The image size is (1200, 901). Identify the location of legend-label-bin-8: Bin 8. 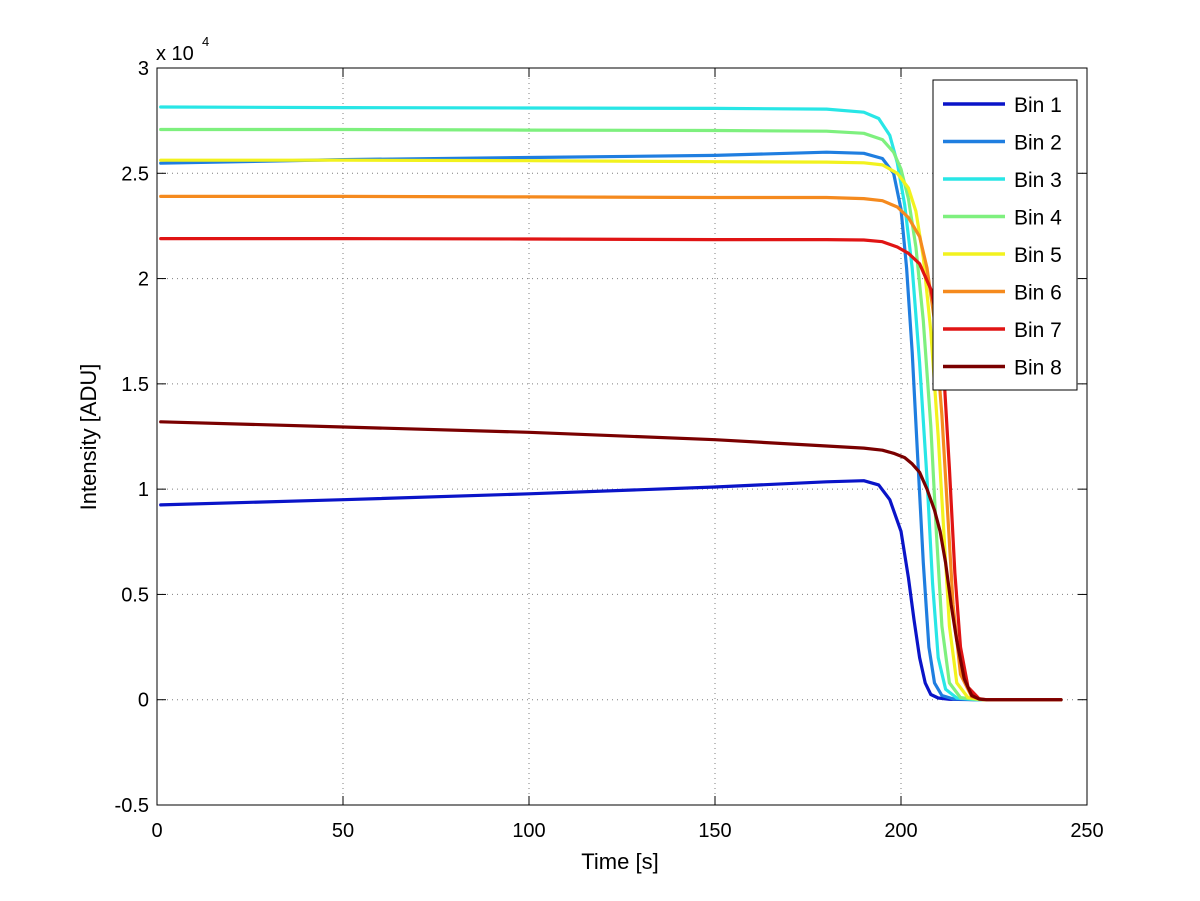
(1038, 368).